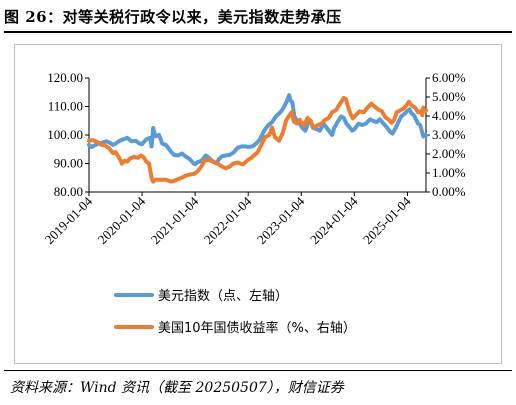  I want to click on y-right-tick-label: 3.00%, so click(449, 134).